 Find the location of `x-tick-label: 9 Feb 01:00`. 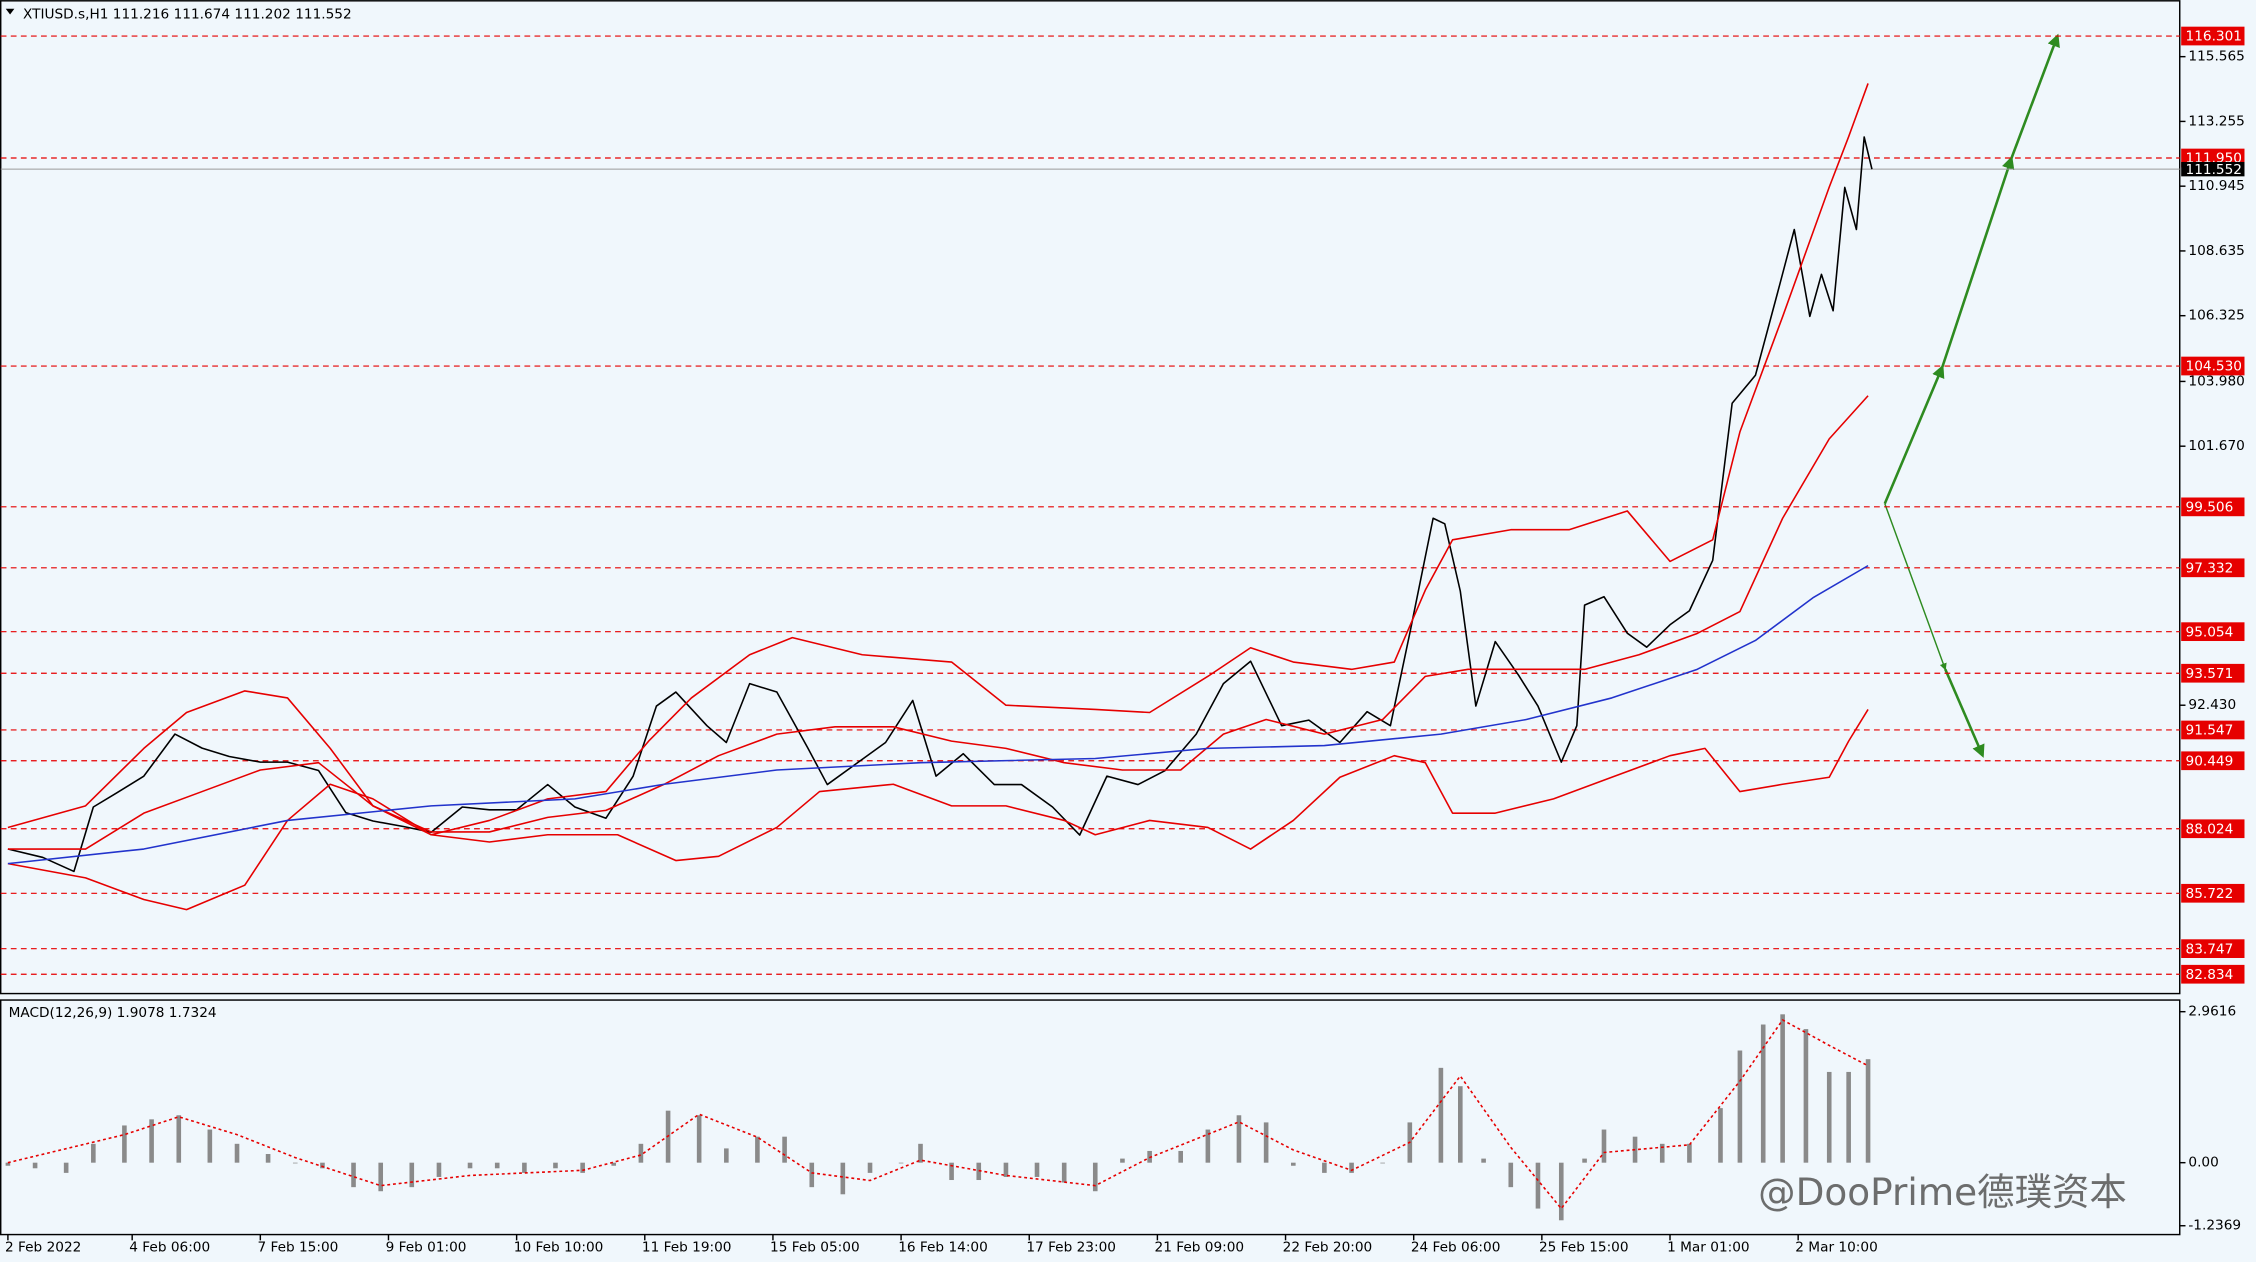

x-tick-label: 9 Feb 01:00 is located at coordinates (426, 1248).